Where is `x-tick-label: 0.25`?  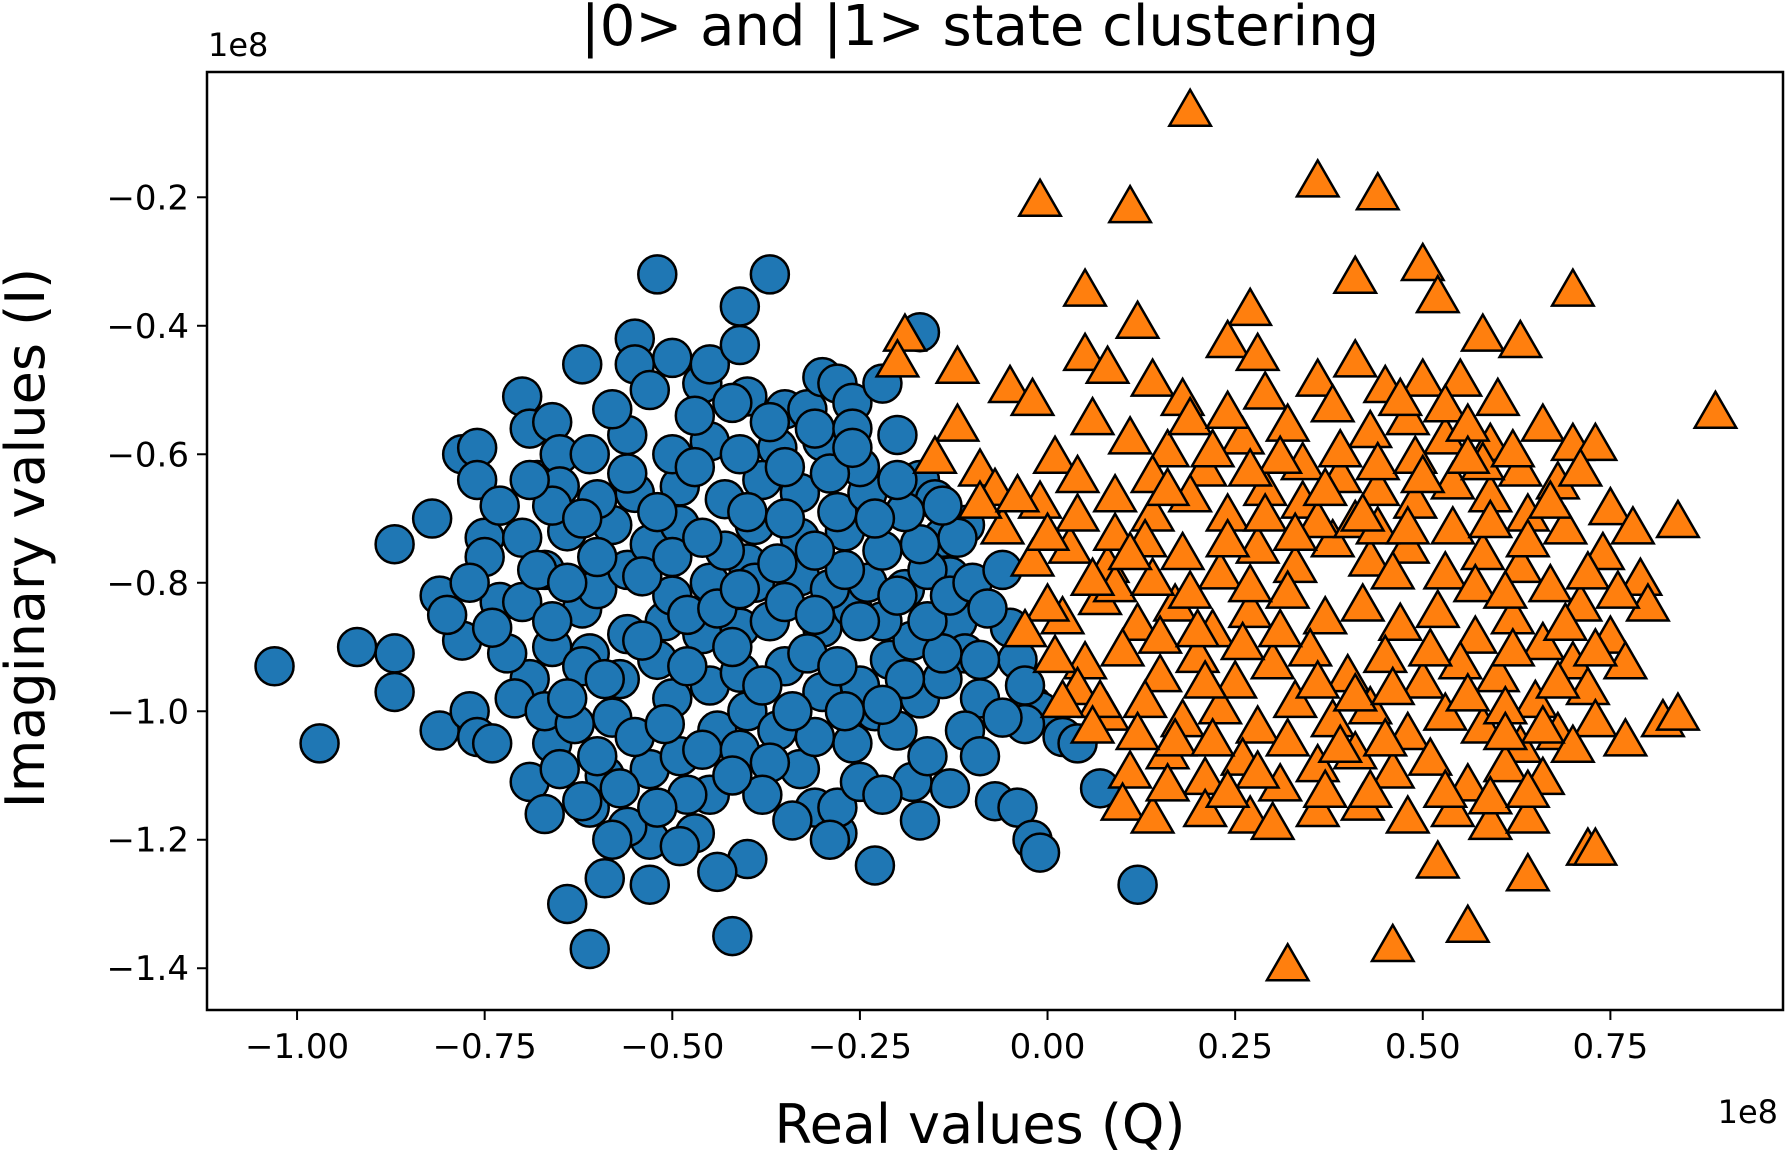 x-tick-label: 0.25 is located at coordinates (1235, 1047).